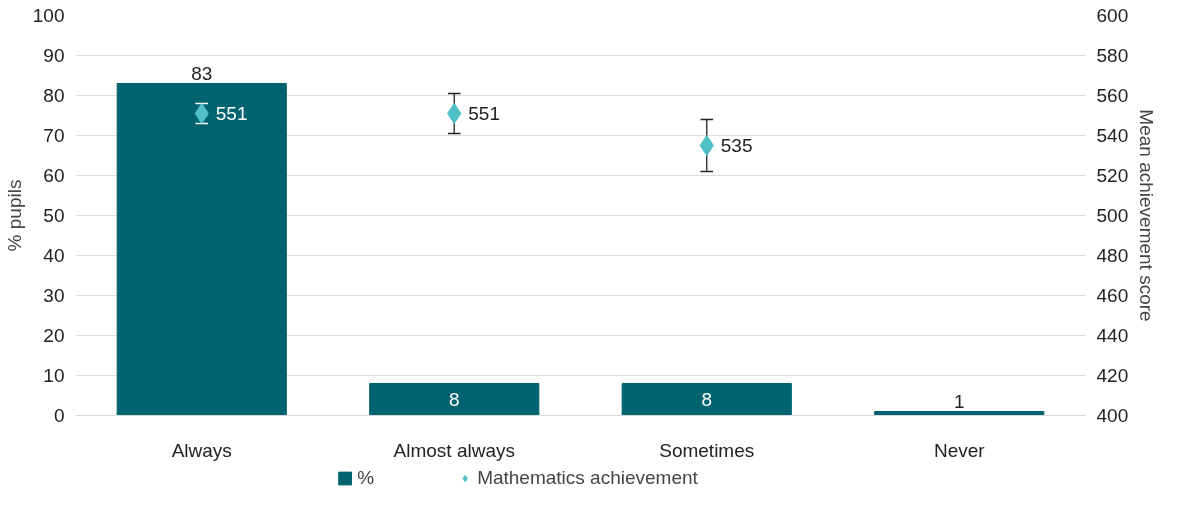 The width and height of the screenshot is (1204, 530). What do you see at coordinates (54, 135) in the screenshot?
I see `y-tick-label: 70` at bounding box center [54, 135].